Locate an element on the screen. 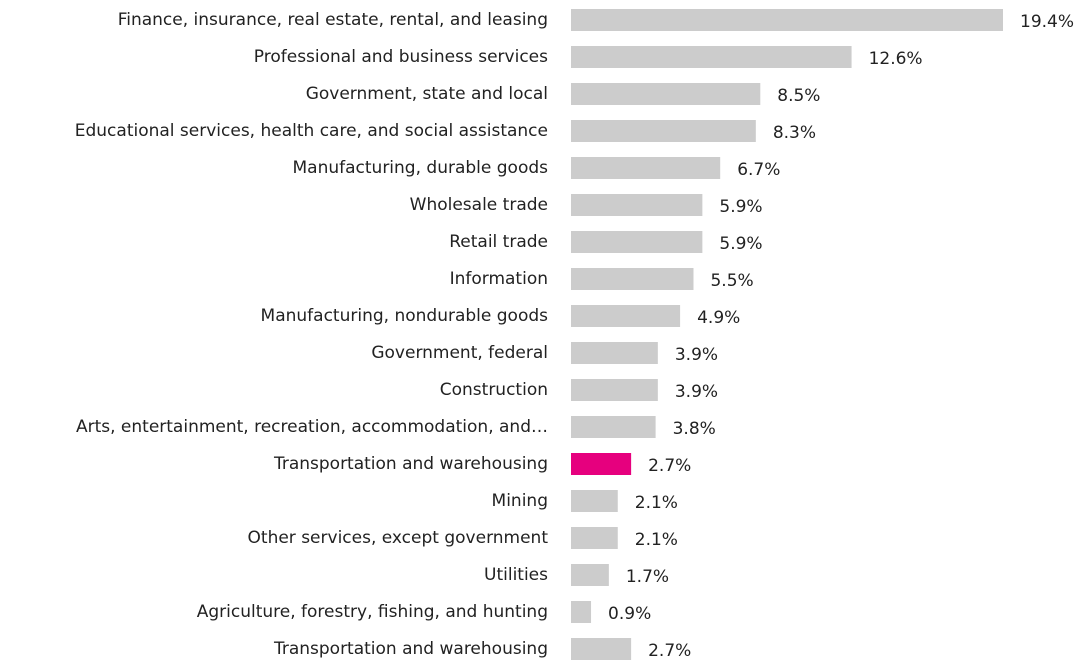  value-label: 5.5% is located at coordinates (731, 281).